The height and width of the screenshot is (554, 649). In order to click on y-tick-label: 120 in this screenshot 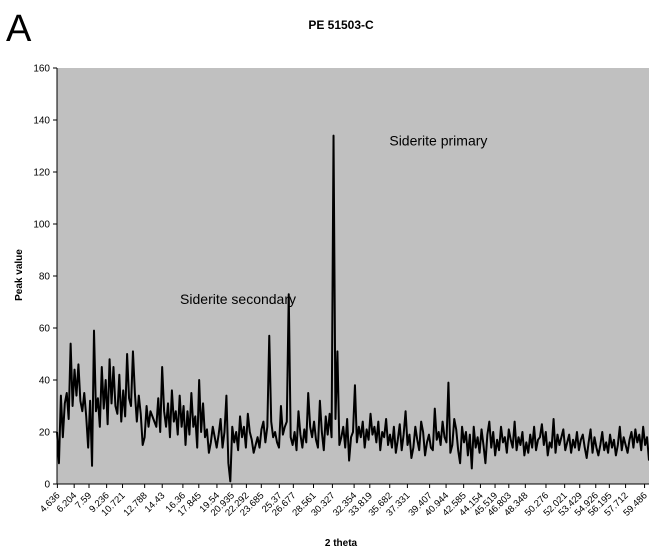, I will do `click(41, 173)`.